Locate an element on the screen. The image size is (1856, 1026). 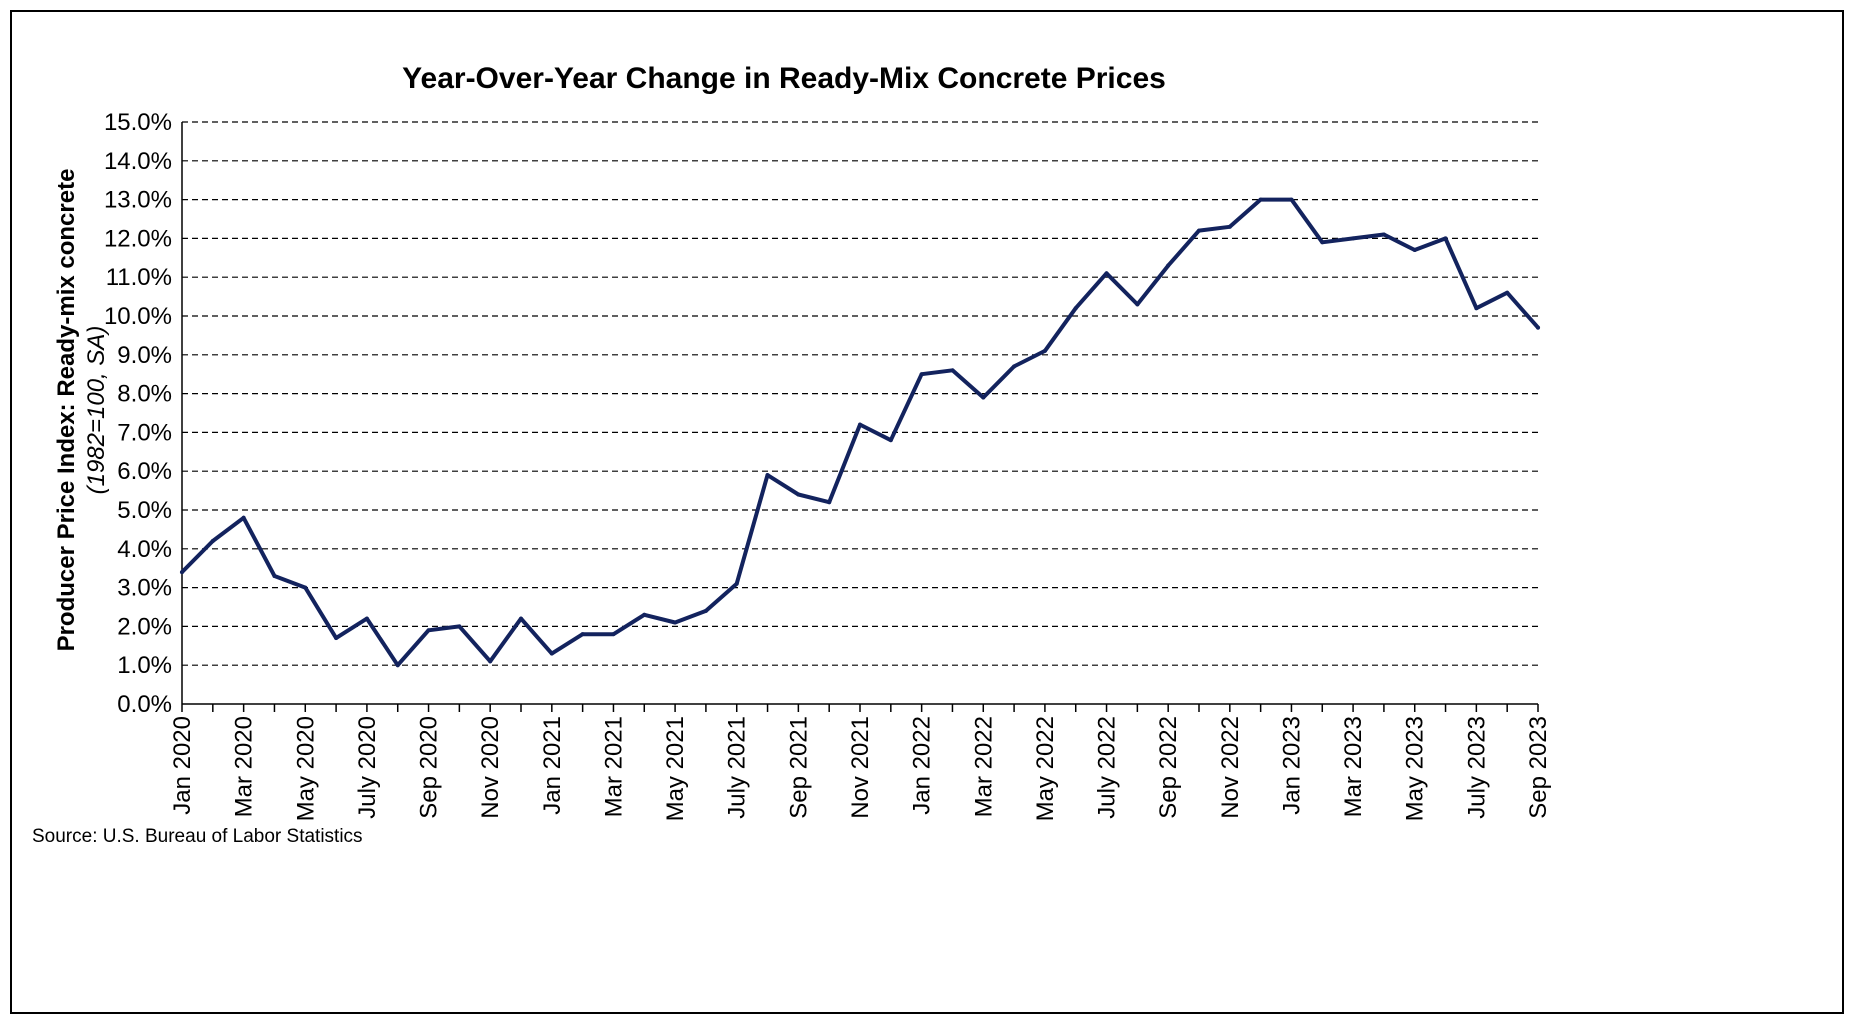
x-tick-label: May 2022 is located at coordinates (1045, 768).